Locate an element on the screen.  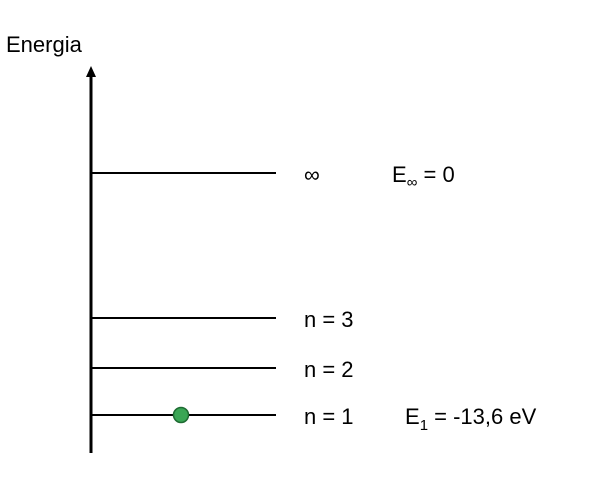
energy-axis-arrowhead is located at coordinates (91, 71).